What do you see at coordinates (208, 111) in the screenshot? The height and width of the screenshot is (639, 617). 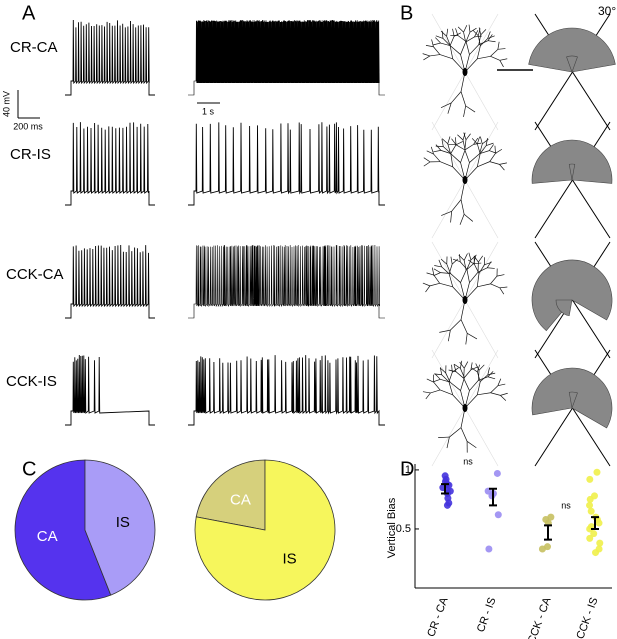 I see `scale-label: 1 s` at bounding box center [208, 111].